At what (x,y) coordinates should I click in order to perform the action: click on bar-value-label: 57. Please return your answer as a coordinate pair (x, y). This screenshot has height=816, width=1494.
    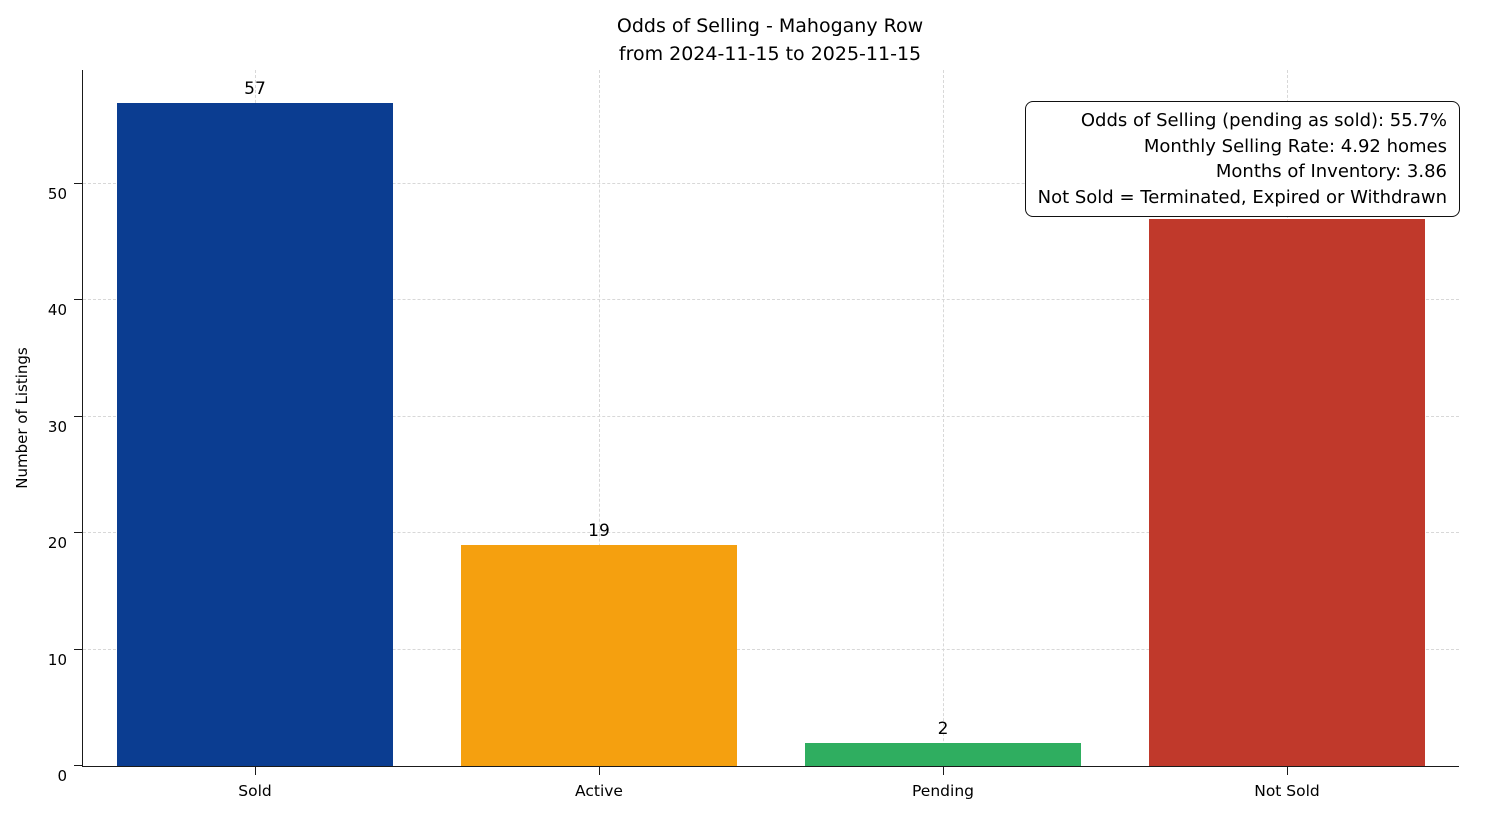
    Looking at the image, I should click on (255, 88).